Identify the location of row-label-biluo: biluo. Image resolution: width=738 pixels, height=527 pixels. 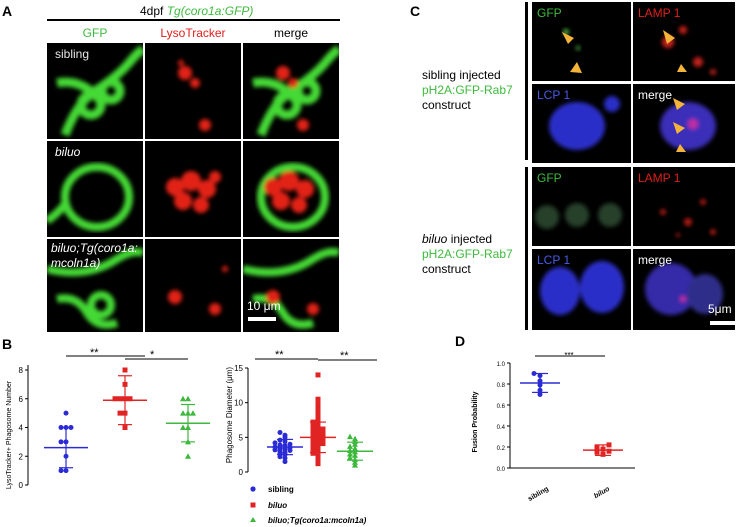
(68, 152).